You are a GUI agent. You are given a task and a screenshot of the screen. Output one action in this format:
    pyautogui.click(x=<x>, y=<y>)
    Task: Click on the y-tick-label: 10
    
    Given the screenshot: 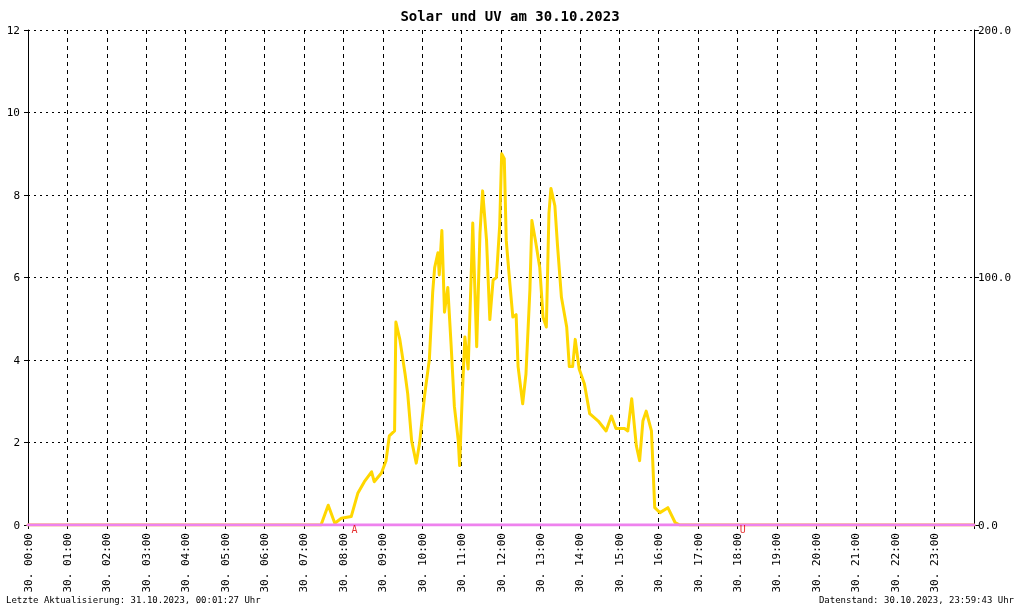 What is the action you would take?
    pyautogui.click(x=13, y=112)
    